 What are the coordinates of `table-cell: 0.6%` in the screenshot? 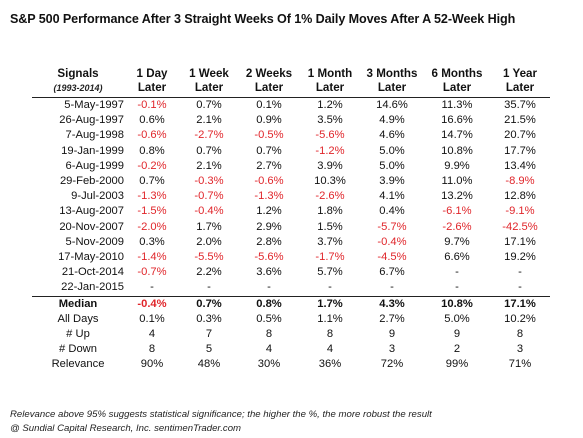 It's located at (152, 120).